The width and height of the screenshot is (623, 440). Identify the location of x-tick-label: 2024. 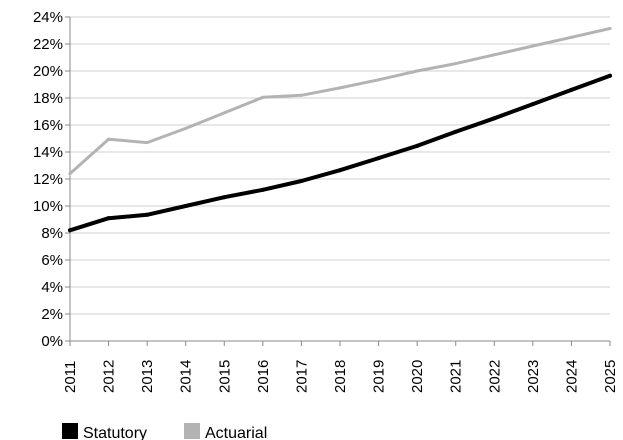
(571, 376).